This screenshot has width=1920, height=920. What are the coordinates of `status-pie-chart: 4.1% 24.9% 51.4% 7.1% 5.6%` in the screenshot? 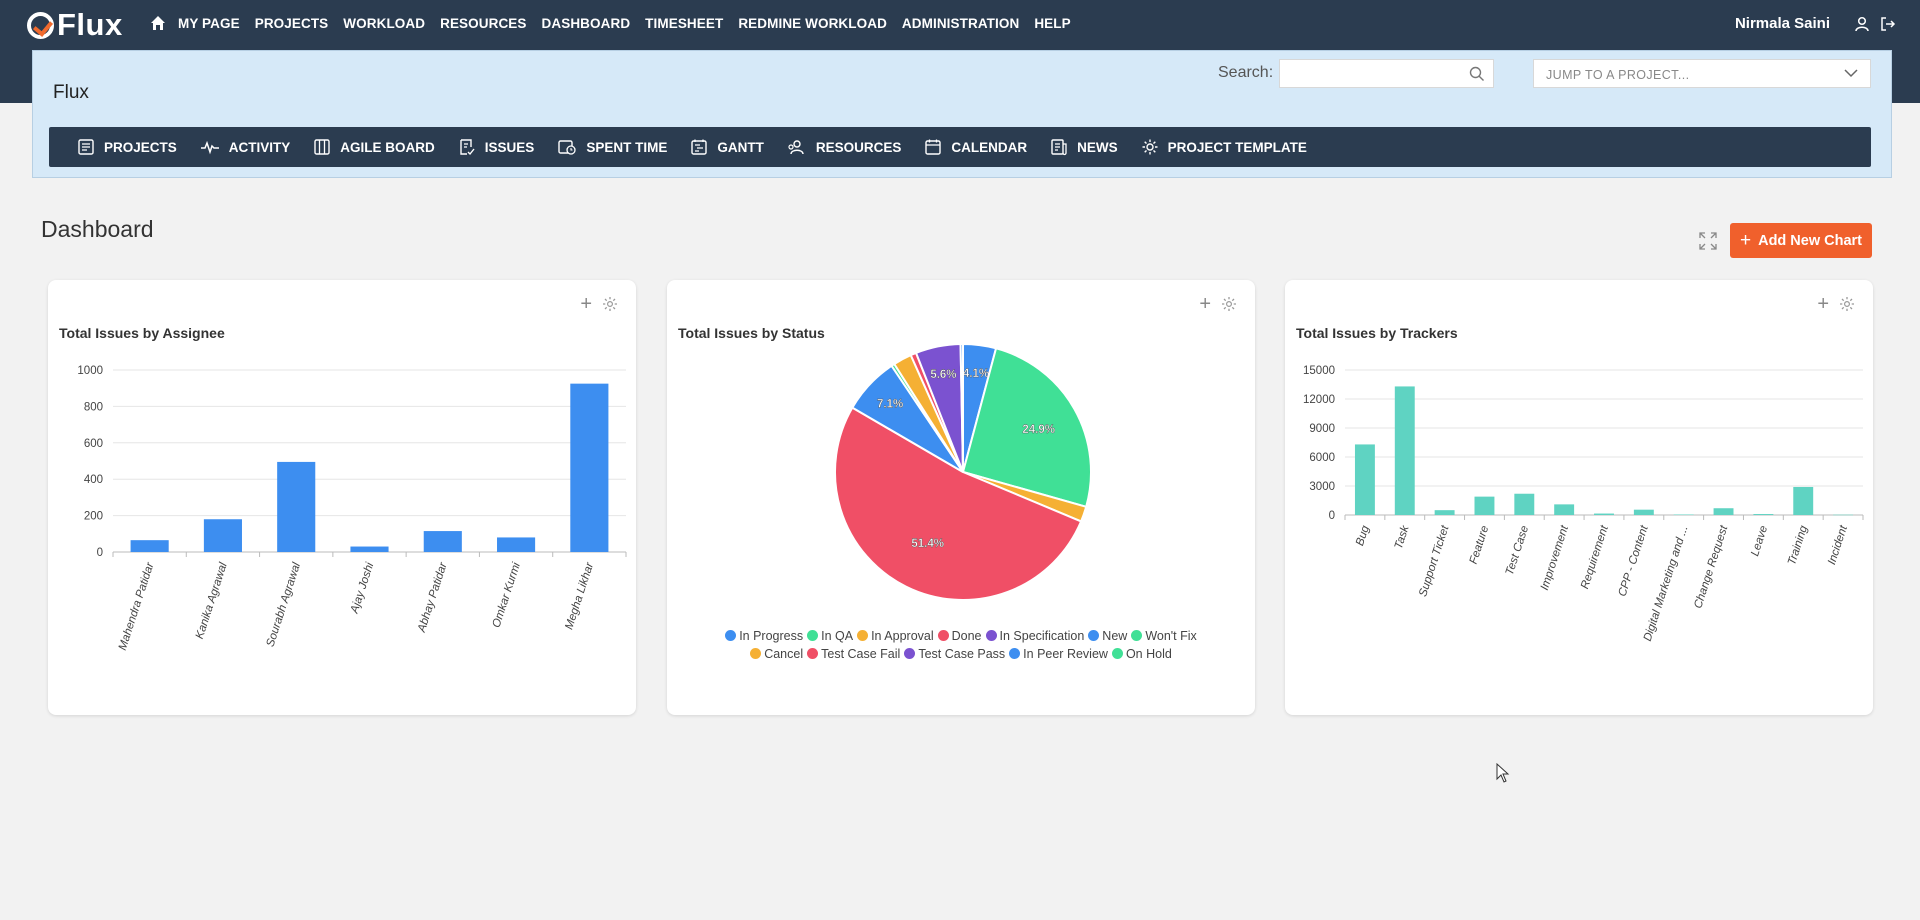 It's located at (963, 471).